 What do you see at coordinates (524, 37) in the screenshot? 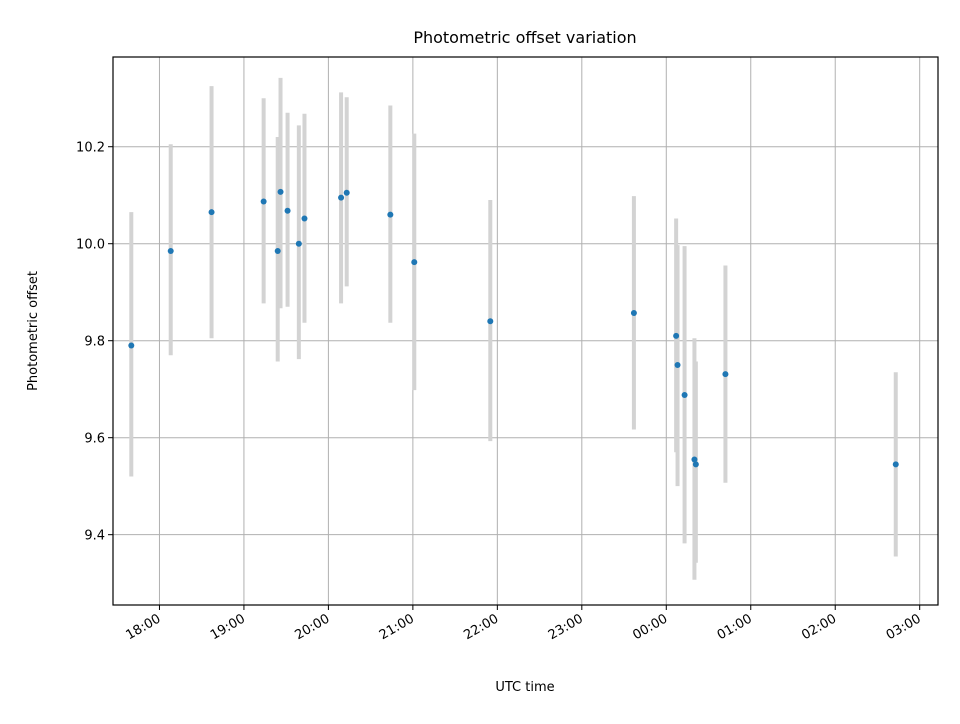
I see `chart-title: Photometric offset variation` at bounding box center [524, 37].